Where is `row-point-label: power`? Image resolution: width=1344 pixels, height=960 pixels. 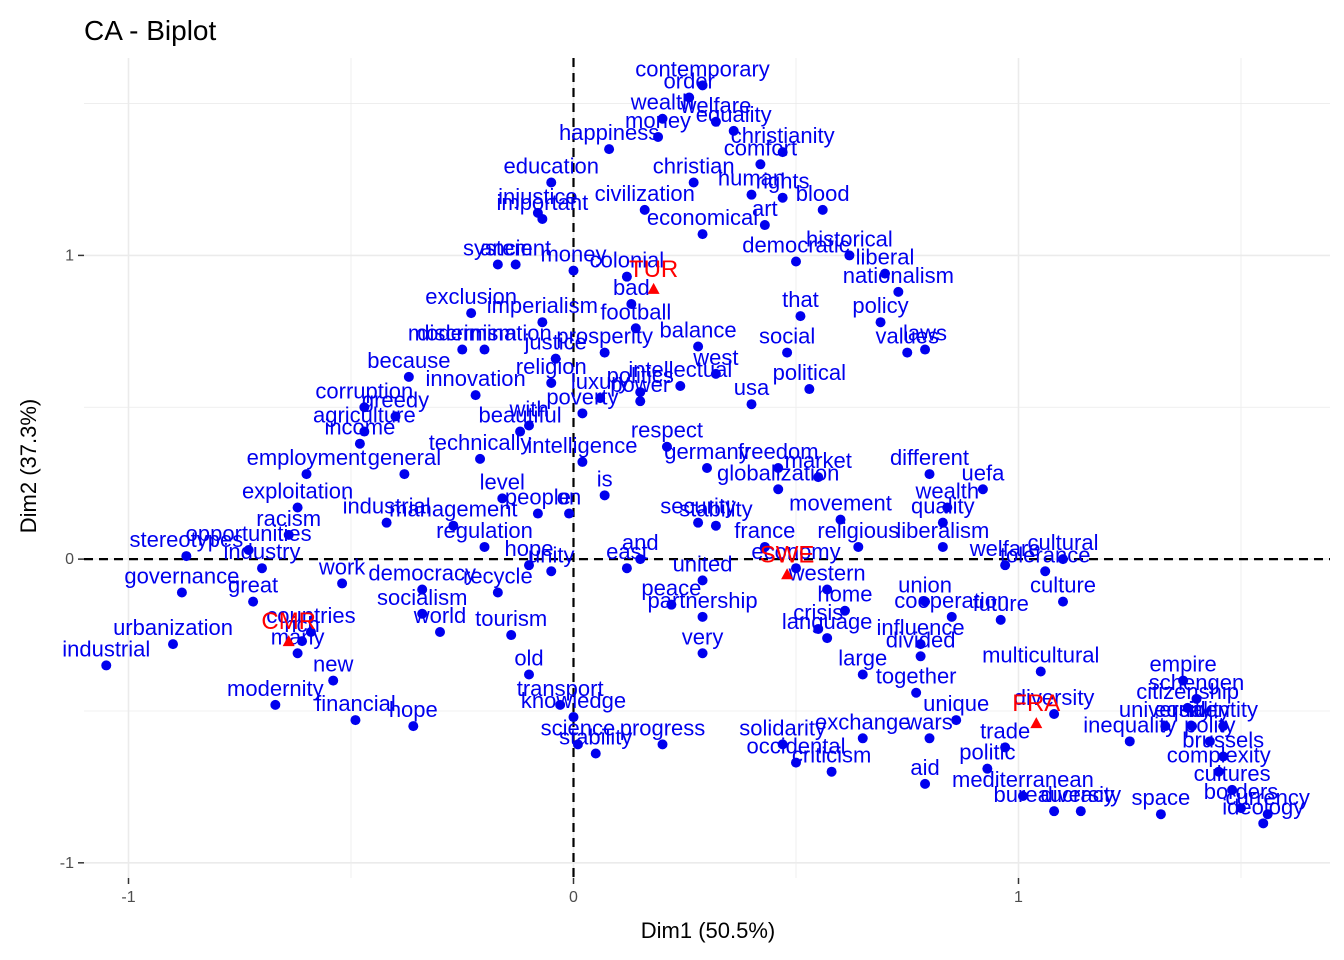 row-point-label: power is located at coordinates (640, 384).